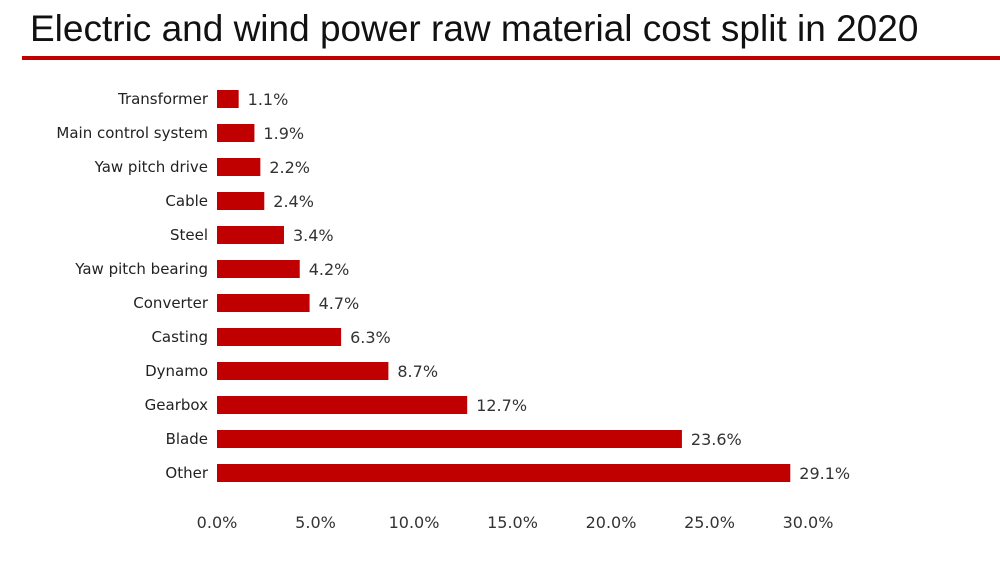 The width and height of the screenshot is (1000, 572). What do you see at coordinates (342, 405) in the screenshot?
I see `bar-gearbox` at bounding box center [342, 405].